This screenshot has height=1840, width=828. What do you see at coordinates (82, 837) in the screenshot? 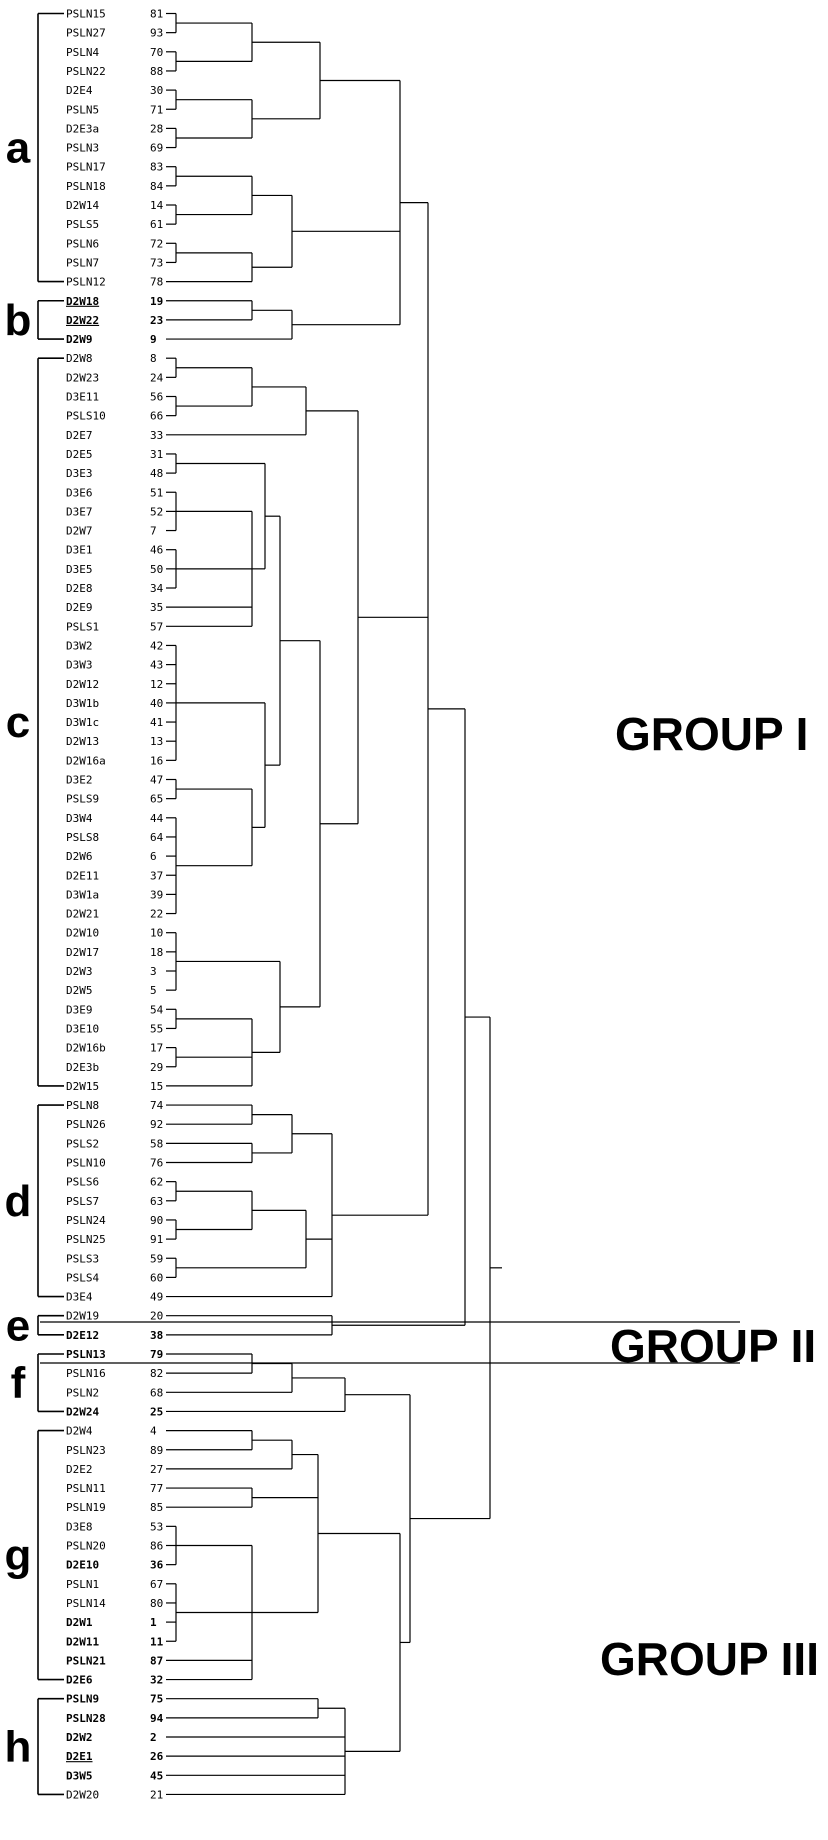
I see `leaf-label: PSLS8` at bounding box center [82, 837].